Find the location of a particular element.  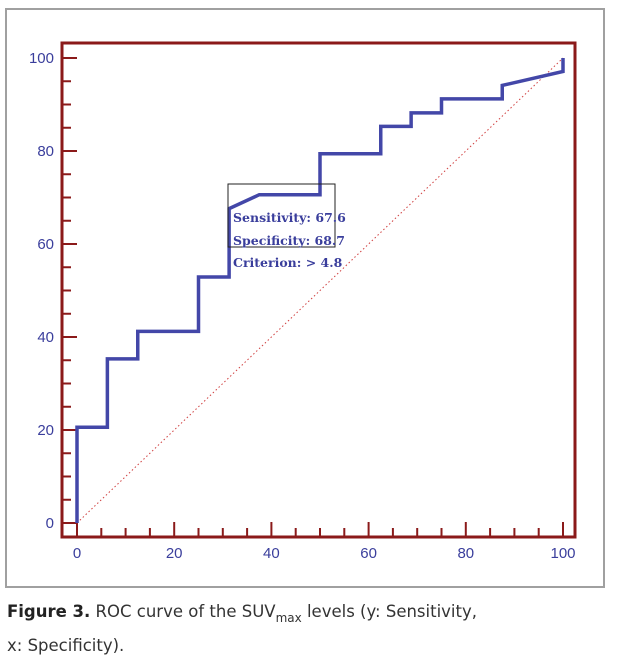

y-tick-label: 80 is located at coordinates (45, 151).